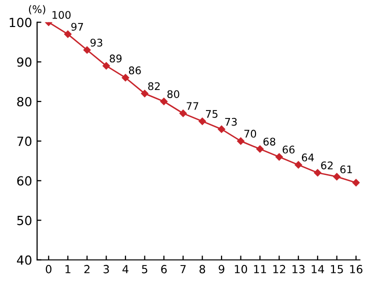  Describe the element at coordinates (49, 269) in the screenshot. I see `x-tick-label: 0` at that location.